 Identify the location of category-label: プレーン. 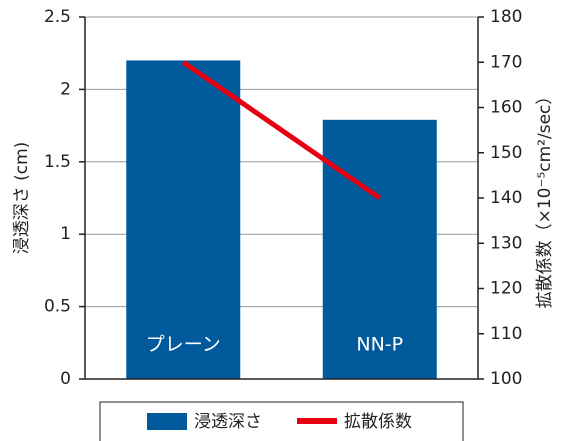
(183, 345).